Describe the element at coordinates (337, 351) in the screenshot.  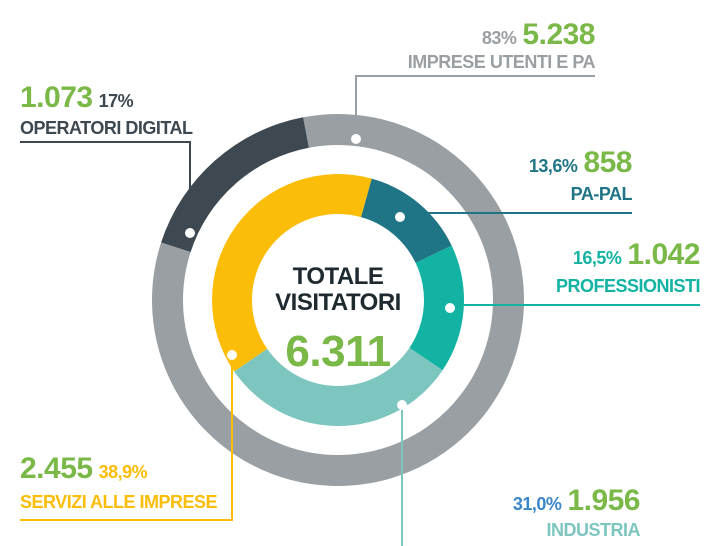
I see `center-total: 6.311` at that location.